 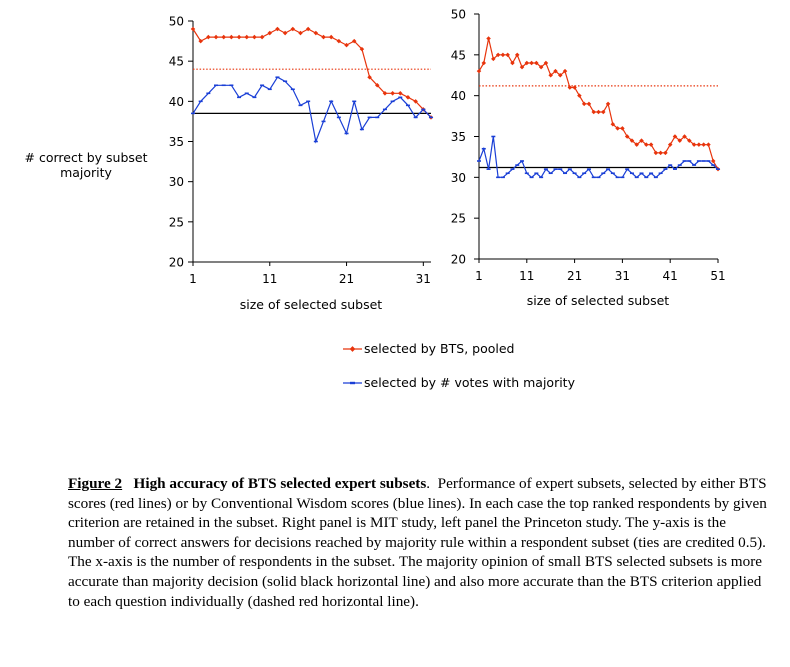 I want to click on right-x-tick-label: 1, so click(x=479, y=276).